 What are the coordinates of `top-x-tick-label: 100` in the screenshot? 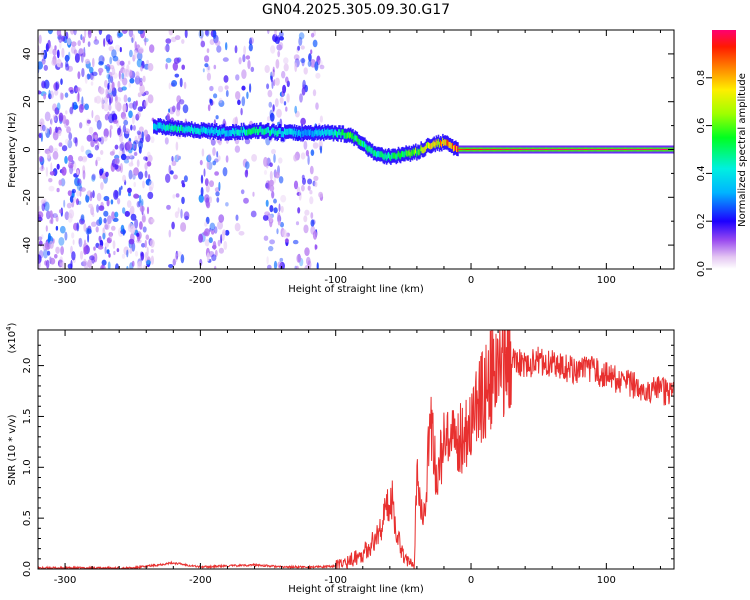 It's located at (606, 280).